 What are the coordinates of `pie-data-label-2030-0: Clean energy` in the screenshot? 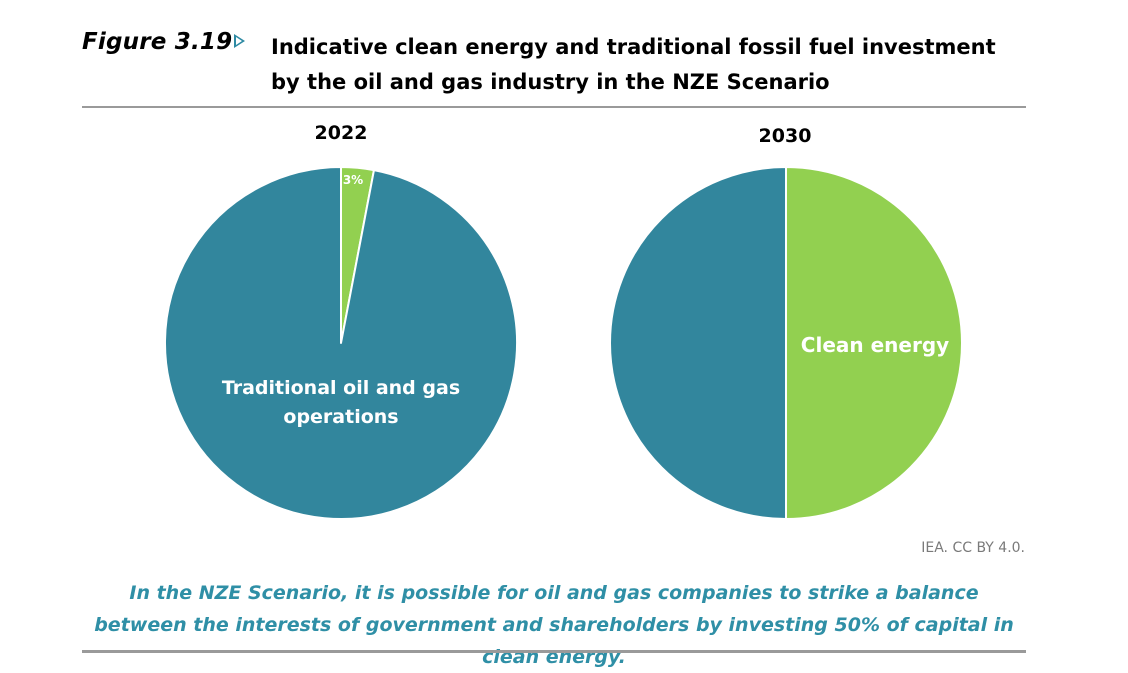 It's located at (875, 345).